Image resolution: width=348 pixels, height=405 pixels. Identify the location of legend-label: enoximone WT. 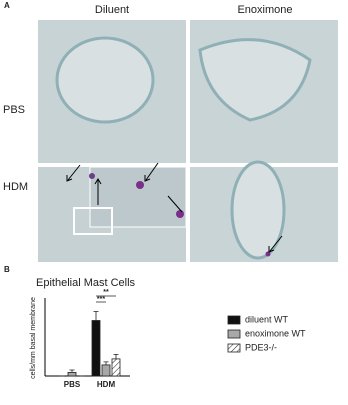
(275, 333).